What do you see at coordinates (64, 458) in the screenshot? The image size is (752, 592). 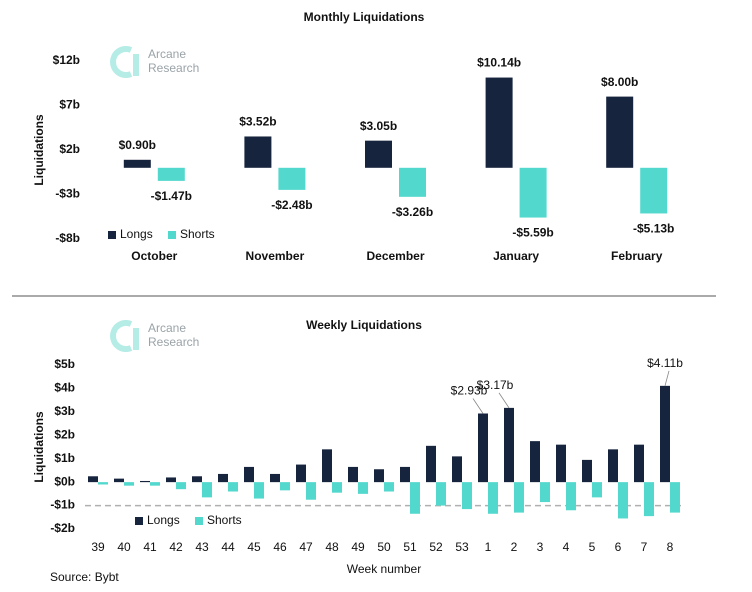 I see `y-tick-label: $1b` at bounding box center [64, 458].